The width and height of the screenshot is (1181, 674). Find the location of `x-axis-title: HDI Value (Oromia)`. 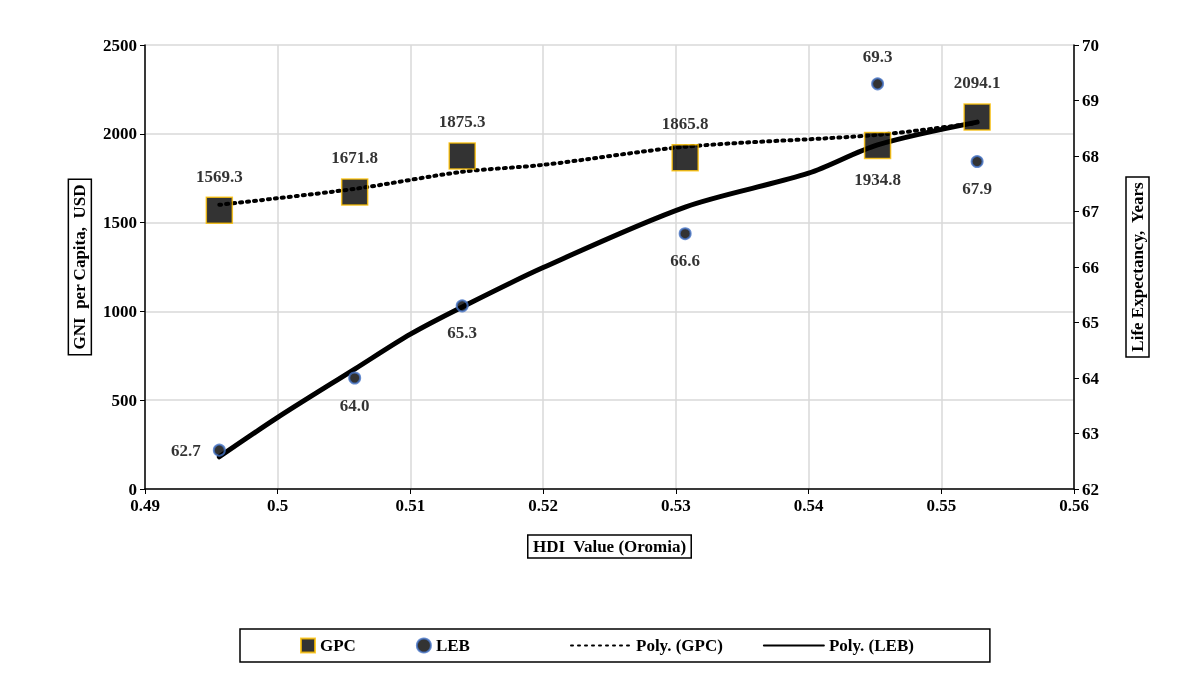

x-axis-title: HDI Value (Oromia) is located at coordinates (609, 546).